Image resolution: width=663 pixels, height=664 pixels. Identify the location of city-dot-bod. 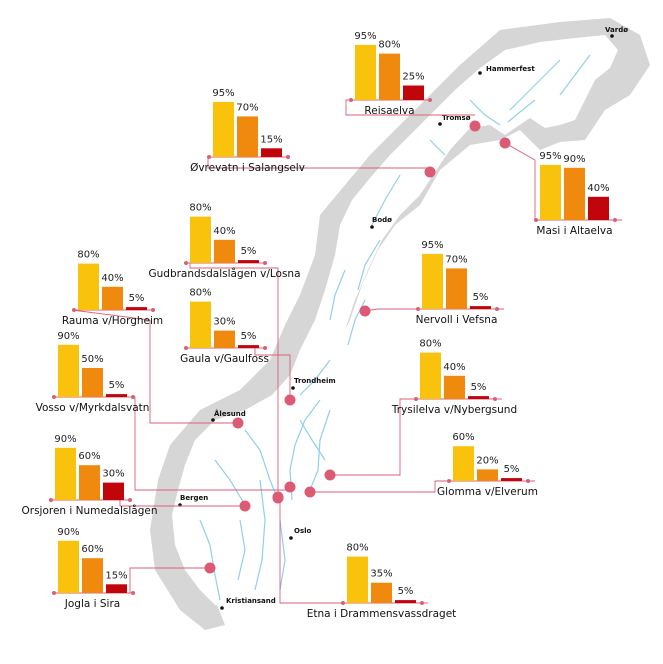
(372, 227).